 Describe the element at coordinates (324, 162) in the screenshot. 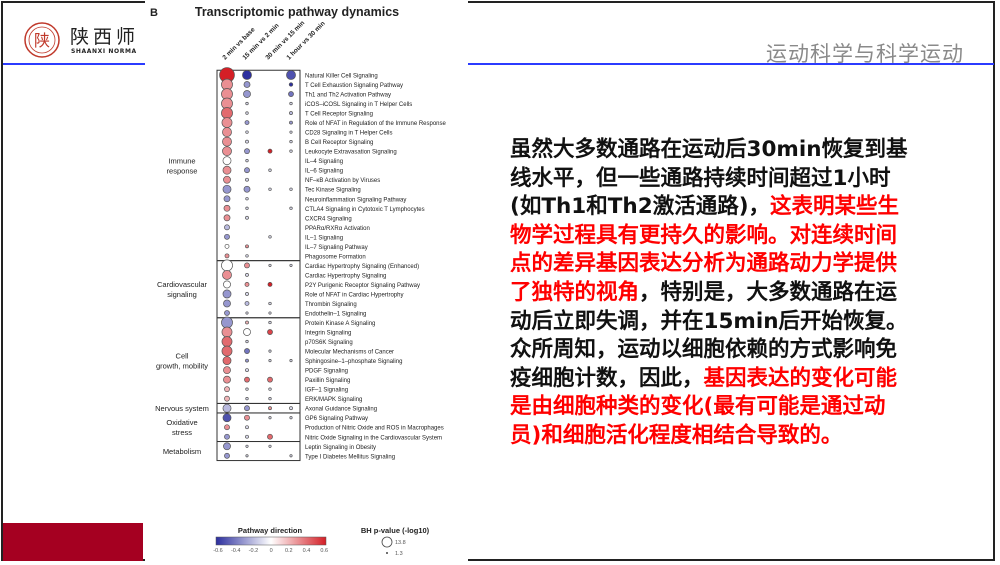

I see `pathway-label: IL–4 Signaling` at that location.